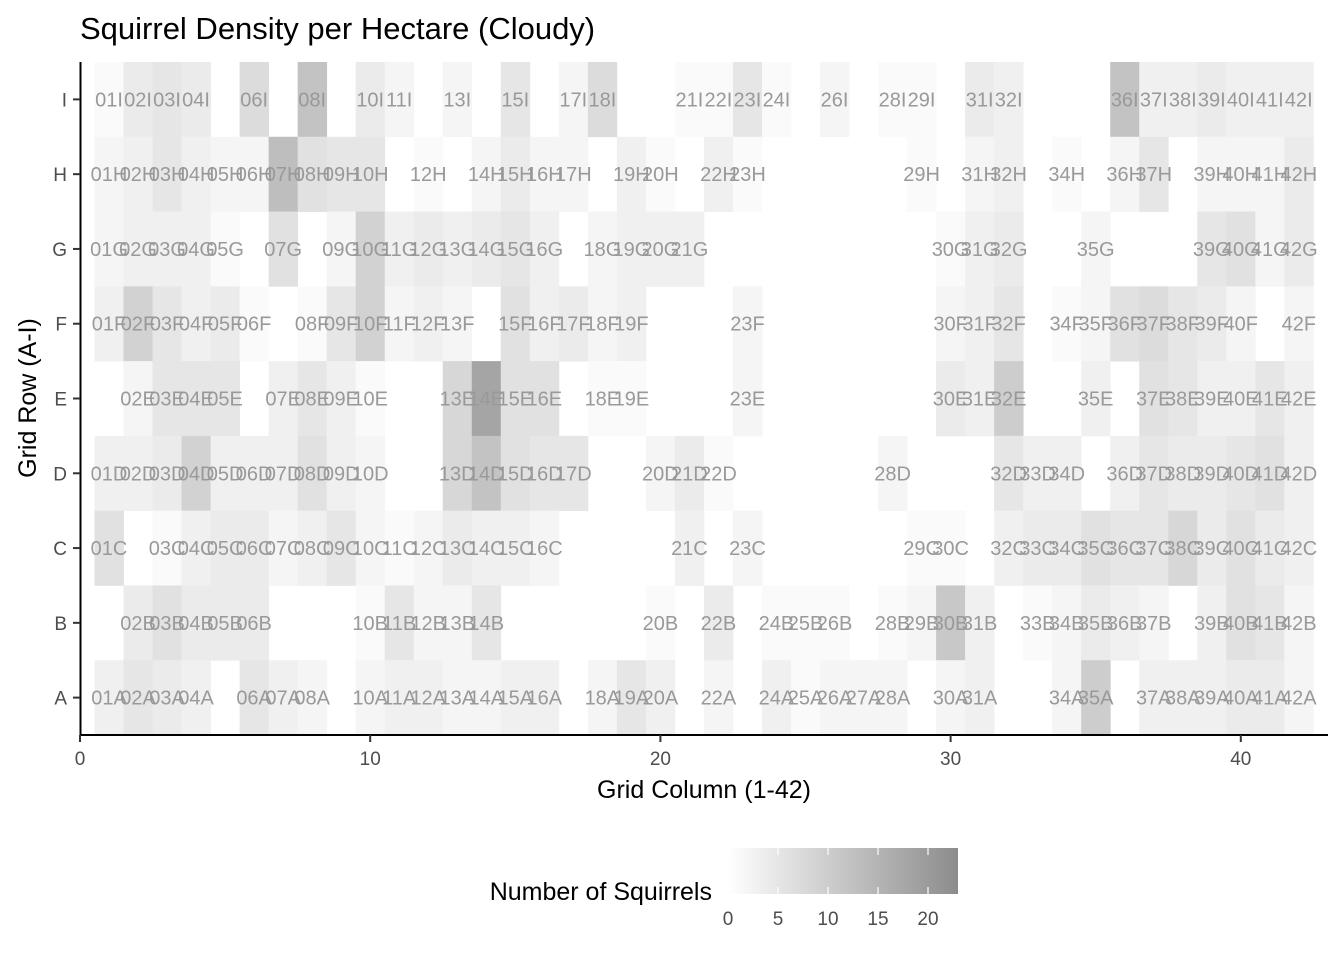 The image size is (1344, 965). I want to click on heatmap-cell-label: 15F, so click(515, 325).